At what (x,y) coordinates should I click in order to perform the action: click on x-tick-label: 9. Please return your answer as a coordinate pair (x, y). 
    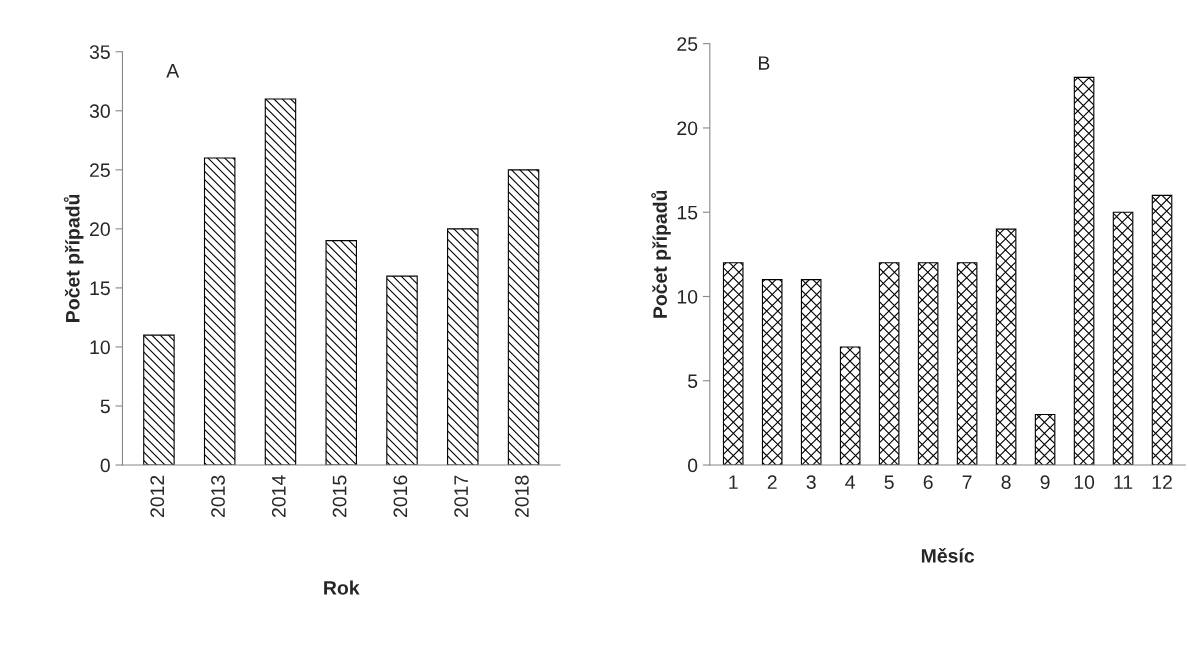
    Looking at the image, I should click on (1045, 482).